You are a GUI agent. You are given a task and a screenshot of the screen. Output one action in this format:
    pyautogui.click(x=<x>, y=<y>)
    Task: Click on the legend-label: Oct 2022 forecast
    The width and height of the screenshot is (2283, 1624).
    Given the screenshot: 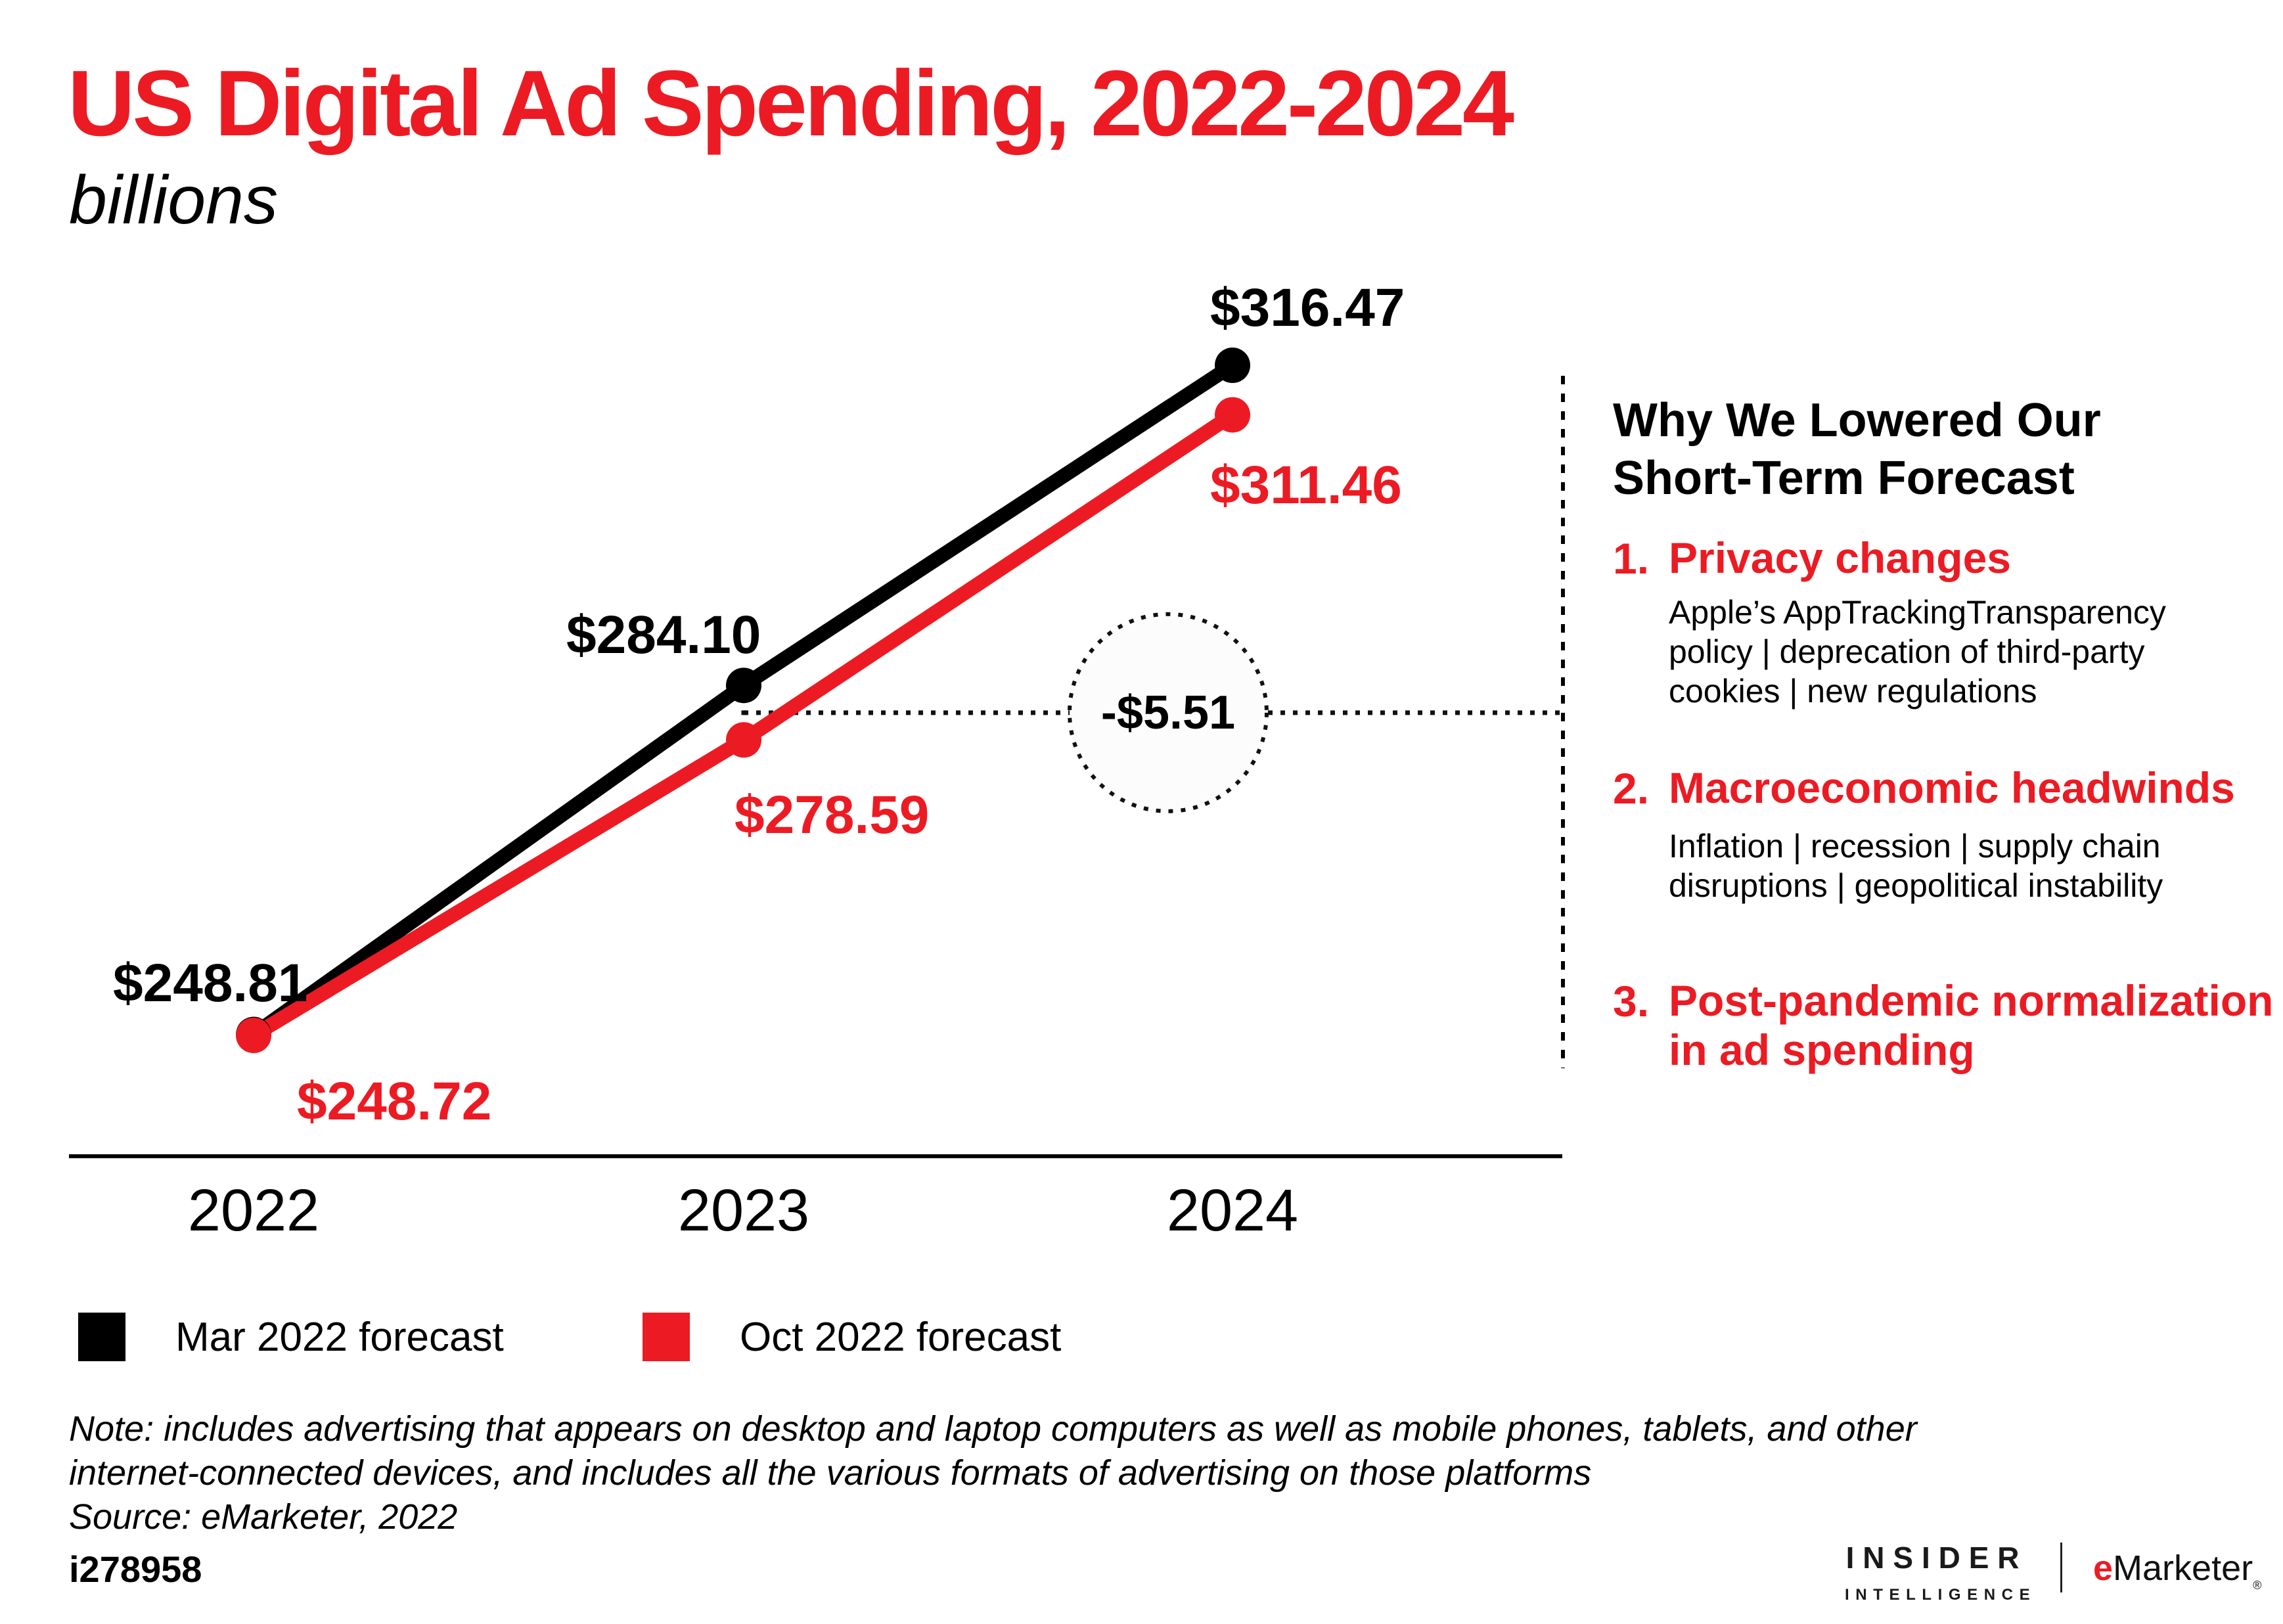 What is the action you would take?
    pyautogui.click(x=901, y=1337)
    